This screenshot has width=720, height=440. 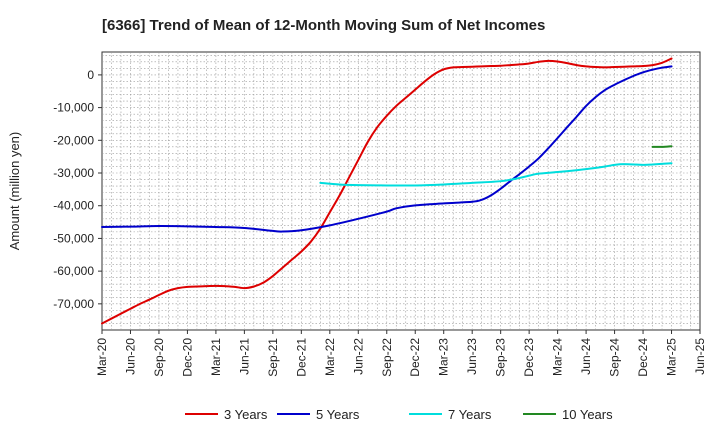 What do you see at coordinates (415, 357) in the screenshot?
I see `x-tick-label: Dec-22` at bounding box center [415, 357].